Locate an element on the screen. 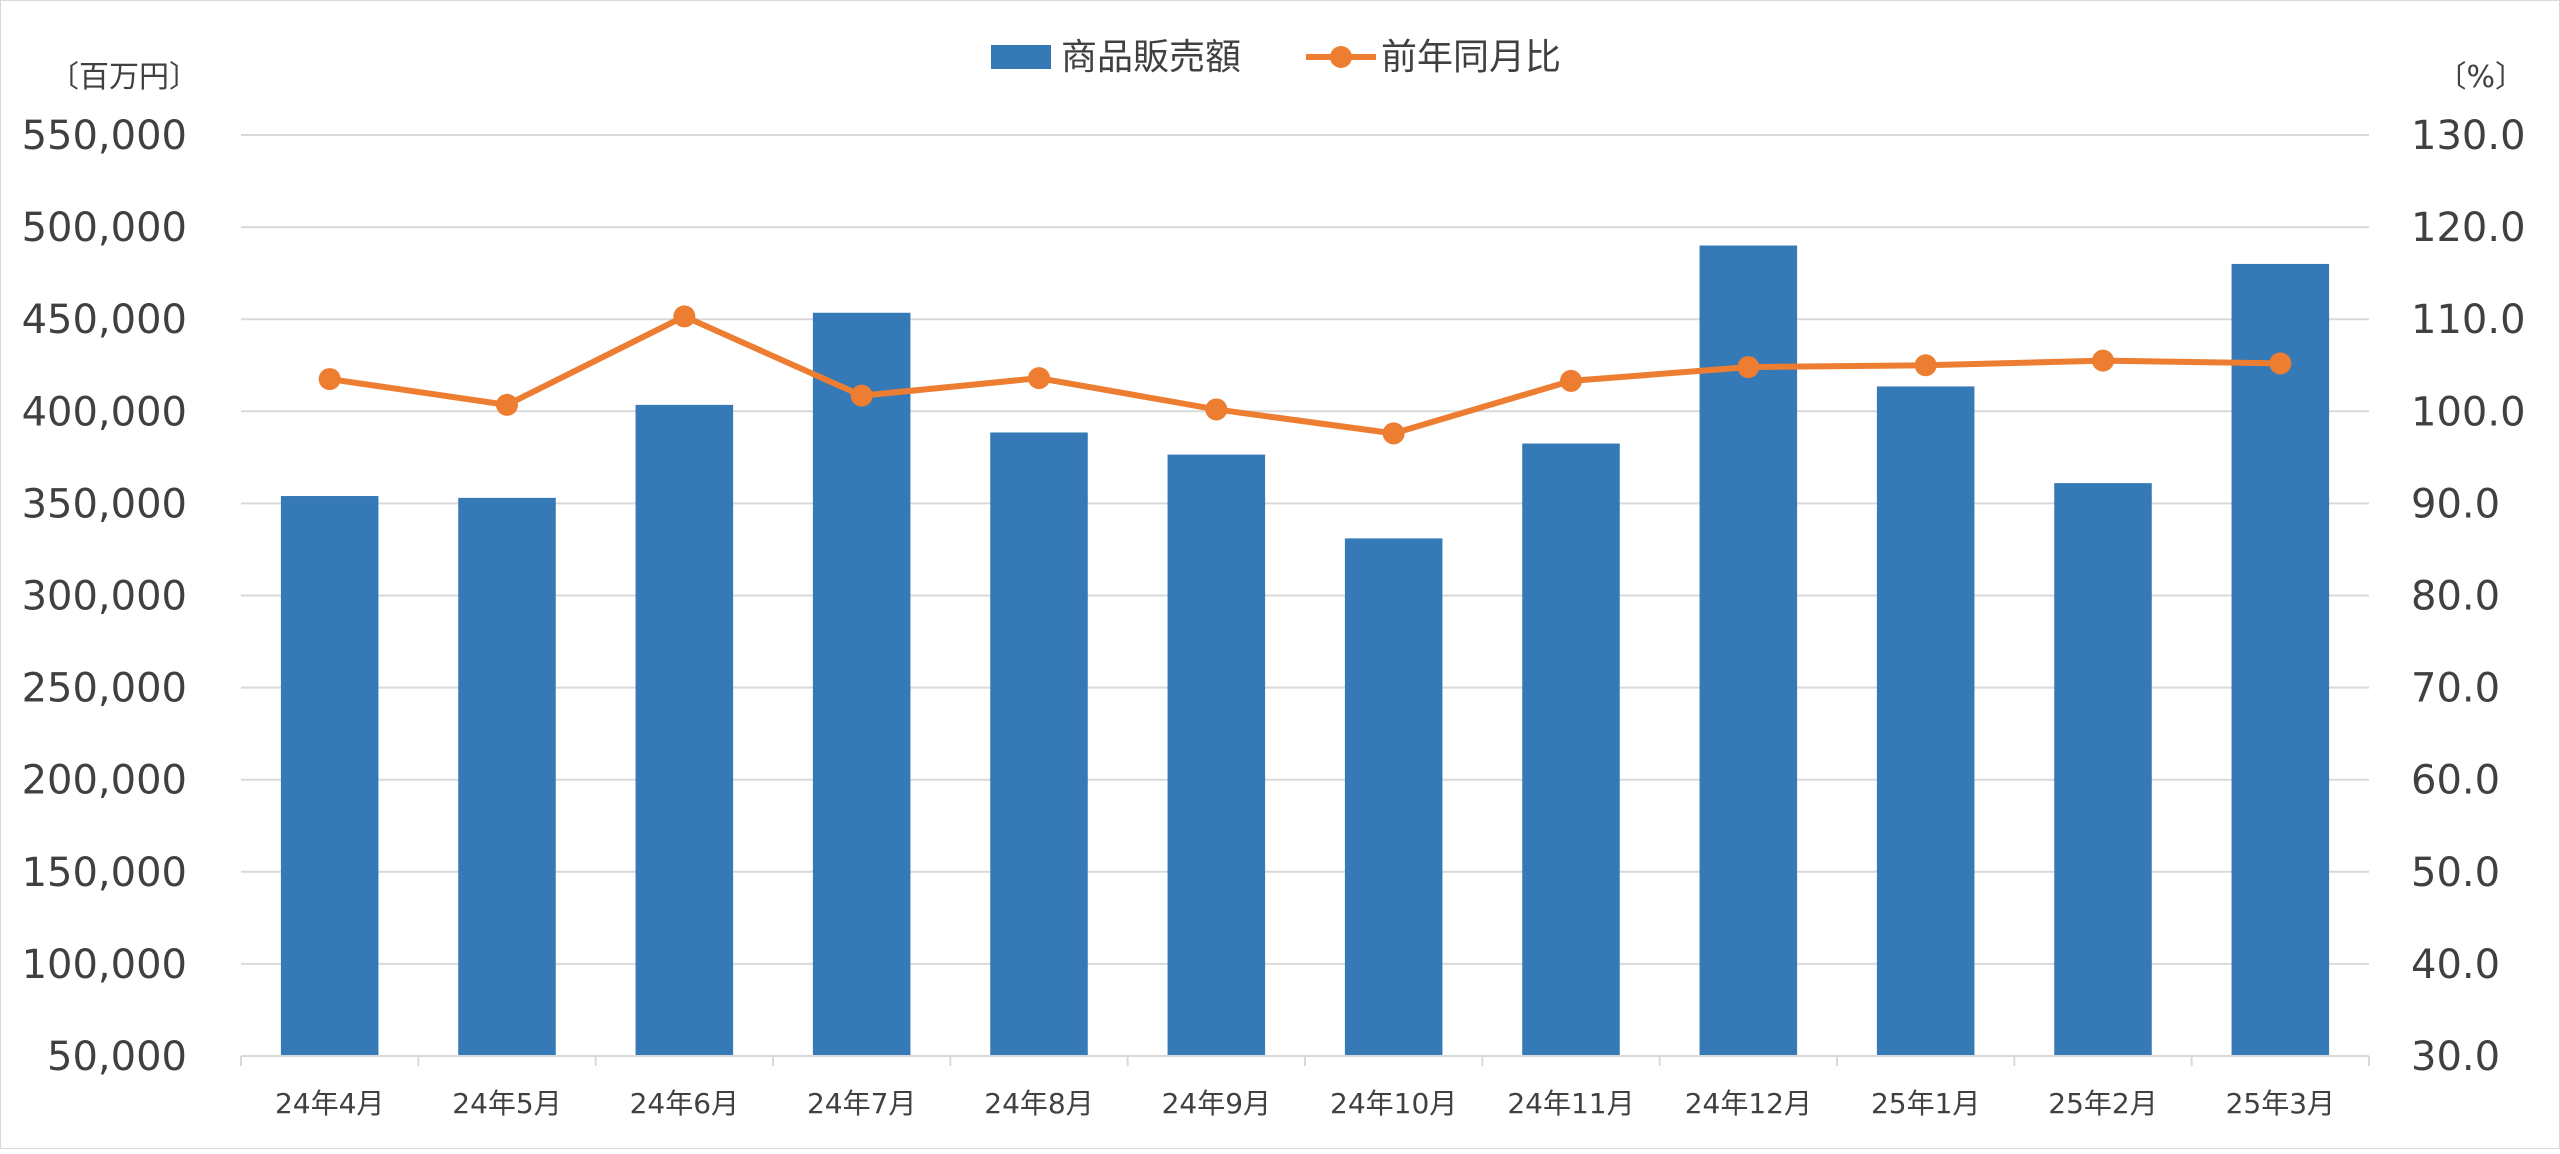 Image resolution: width=2560 pixels, height=1154 pixels. line-series is located at coordinates (1305, 375).